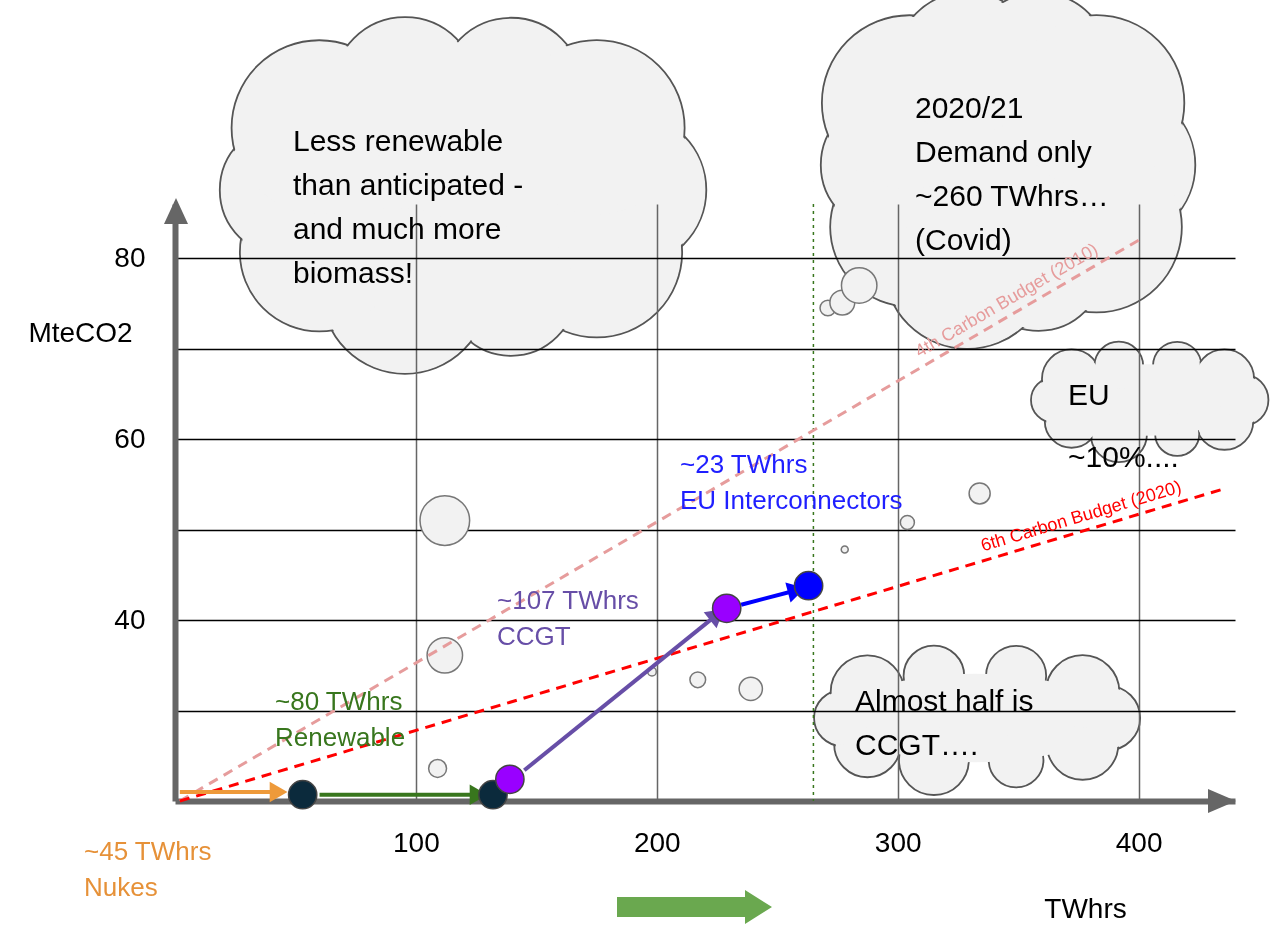 The height and width of the screenshot is (936, 1288). Describe the element at coordinates (130, 438) in the screenshot. I see `y-tick-label: 60` at that location.